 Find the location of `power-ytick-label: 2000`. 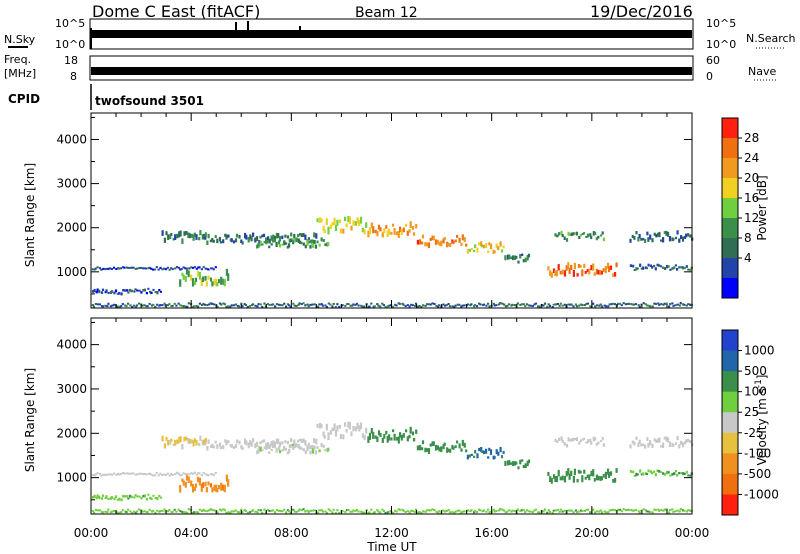

power-ytick-label: 2000 is located at coordinates (71, 228).